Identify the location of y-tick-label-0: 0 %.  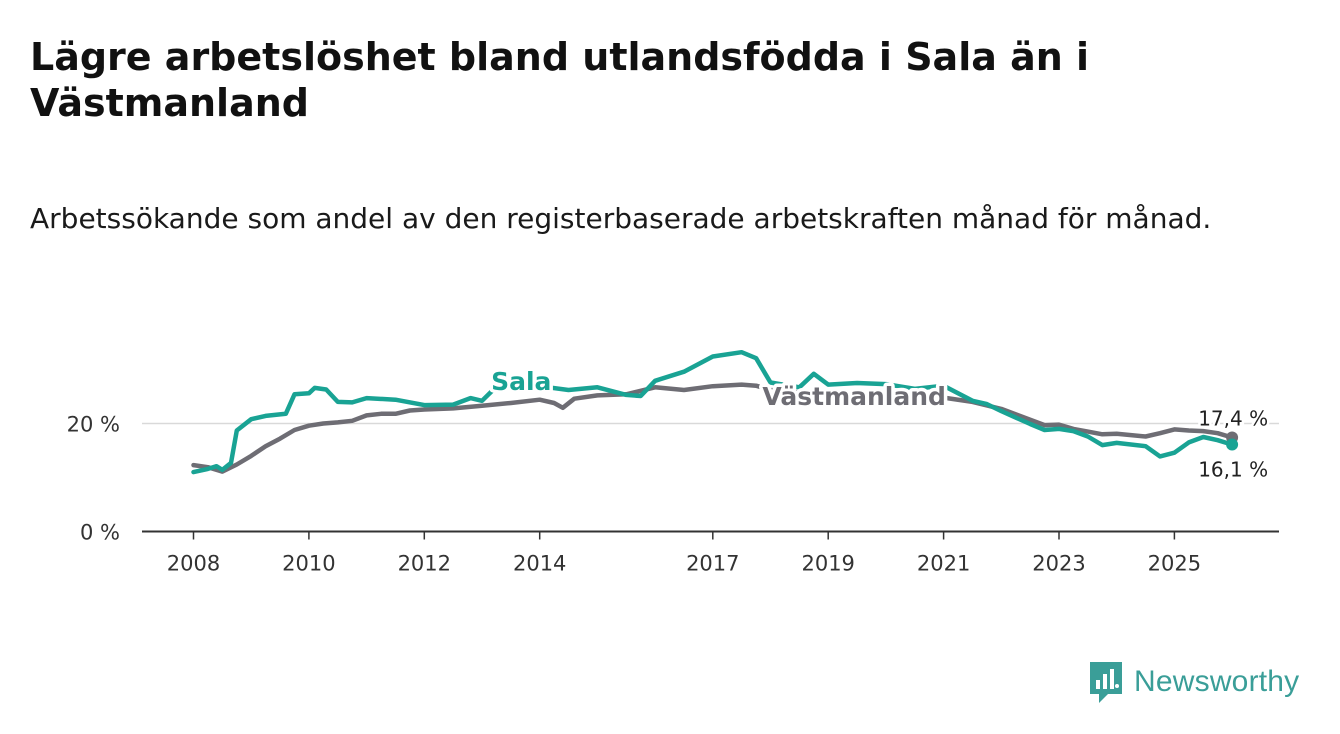
(100, 533).